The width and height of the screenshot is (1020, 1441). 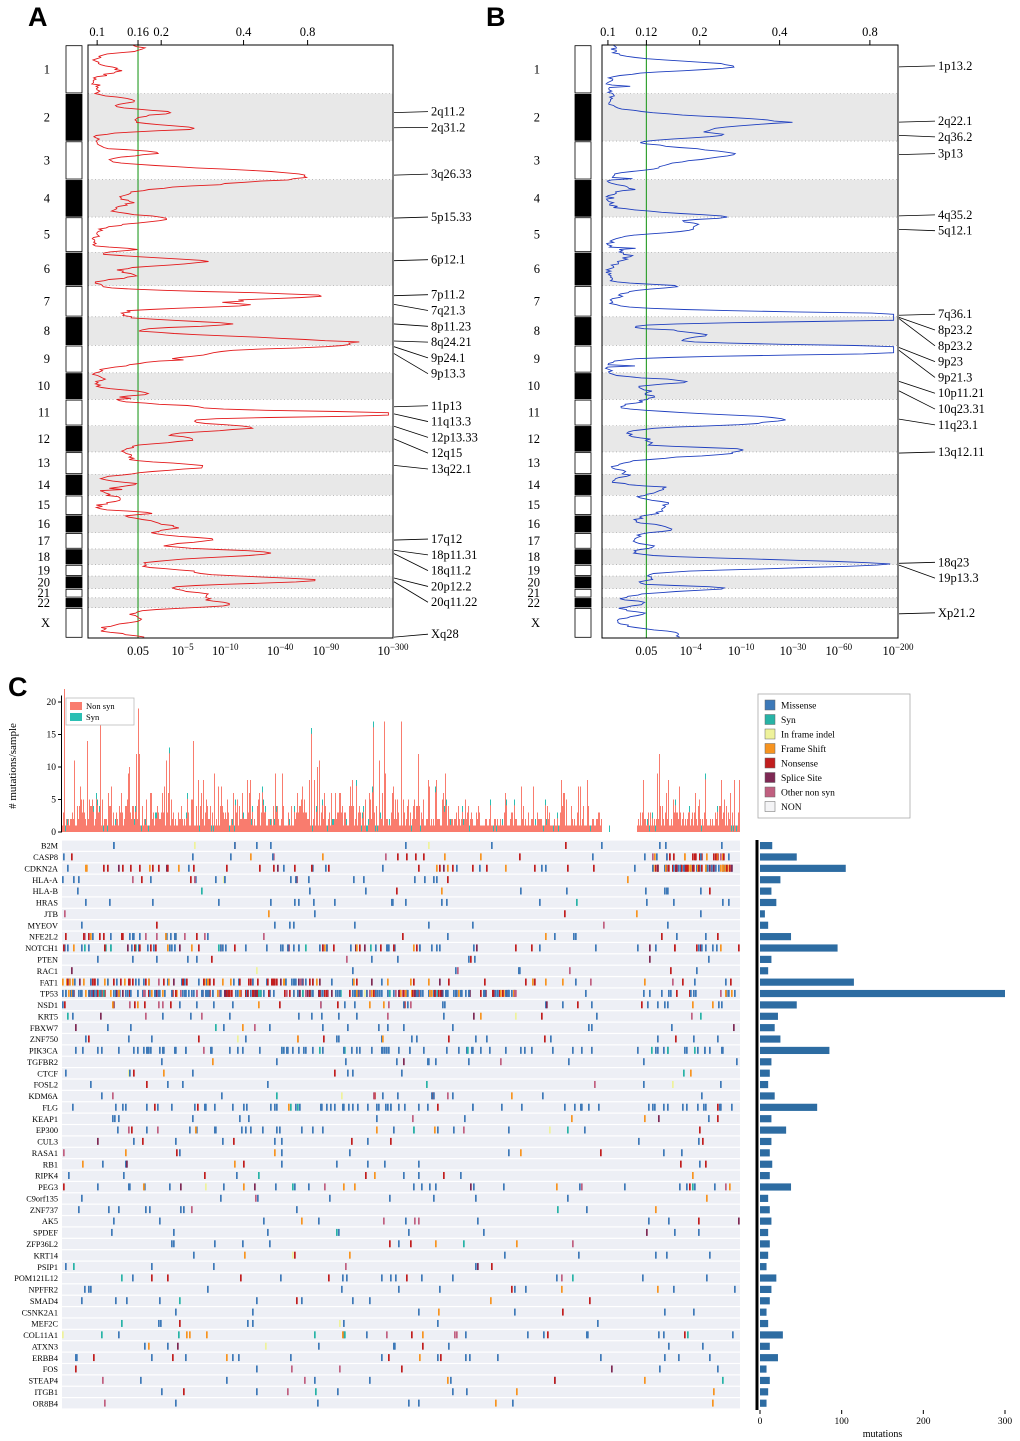 What do you see at coordinates (53, 801) in the screenshot?
I see `svg-text: 5` at bounding box center [53, 801].